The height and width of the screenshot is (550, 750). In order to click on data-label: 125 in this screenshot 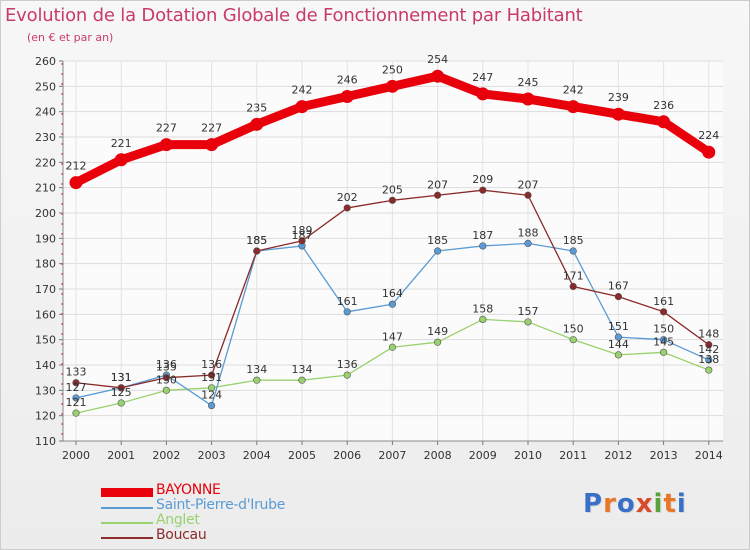, I will do `click(121, 392)`.